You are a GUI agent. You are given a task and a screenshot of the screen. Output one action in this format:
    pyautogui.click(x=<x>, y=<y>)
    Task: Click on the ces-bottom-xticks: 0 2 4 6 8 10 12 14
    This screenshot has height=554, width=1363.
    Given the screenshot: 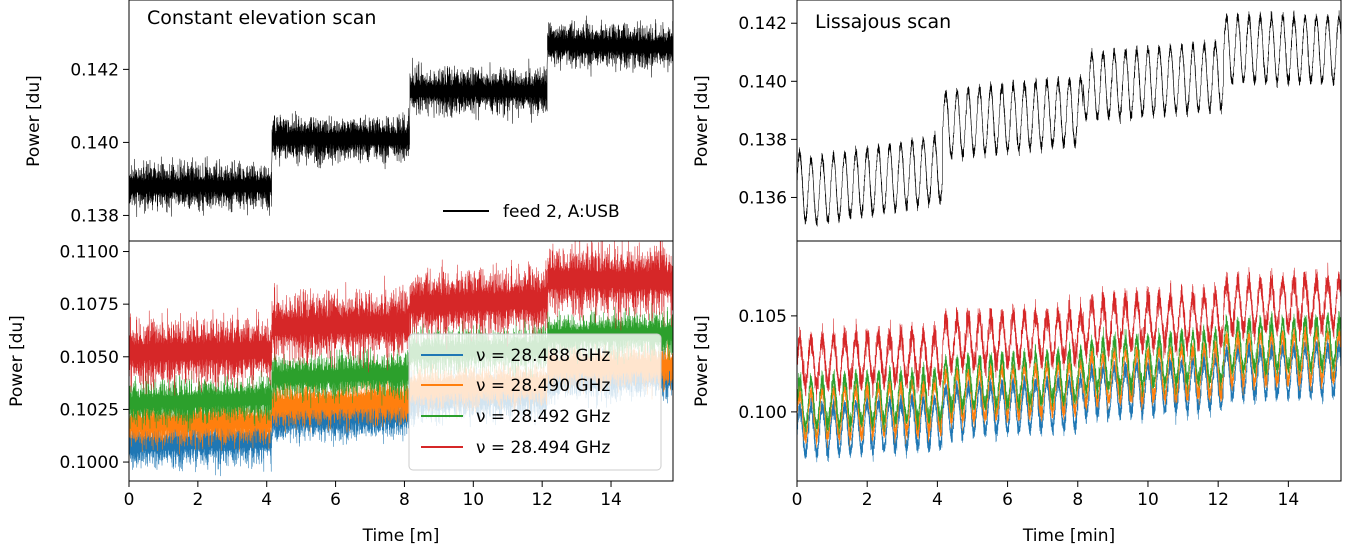 What is the action you would take?
    pyautogui.click(x=373, y=495)
    